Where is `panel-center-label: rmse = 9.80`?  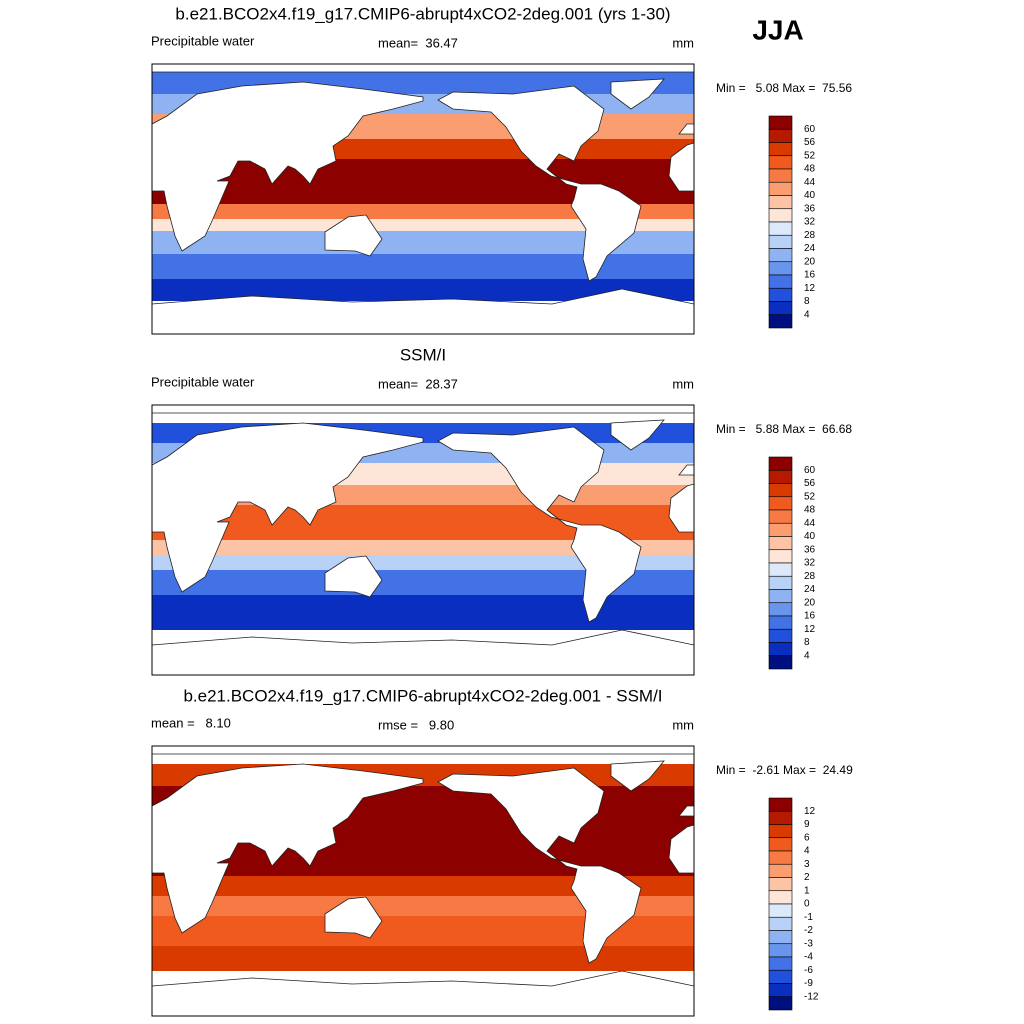 panel-center-label: rmse = 9.80 is located at coordinates (416, 724).